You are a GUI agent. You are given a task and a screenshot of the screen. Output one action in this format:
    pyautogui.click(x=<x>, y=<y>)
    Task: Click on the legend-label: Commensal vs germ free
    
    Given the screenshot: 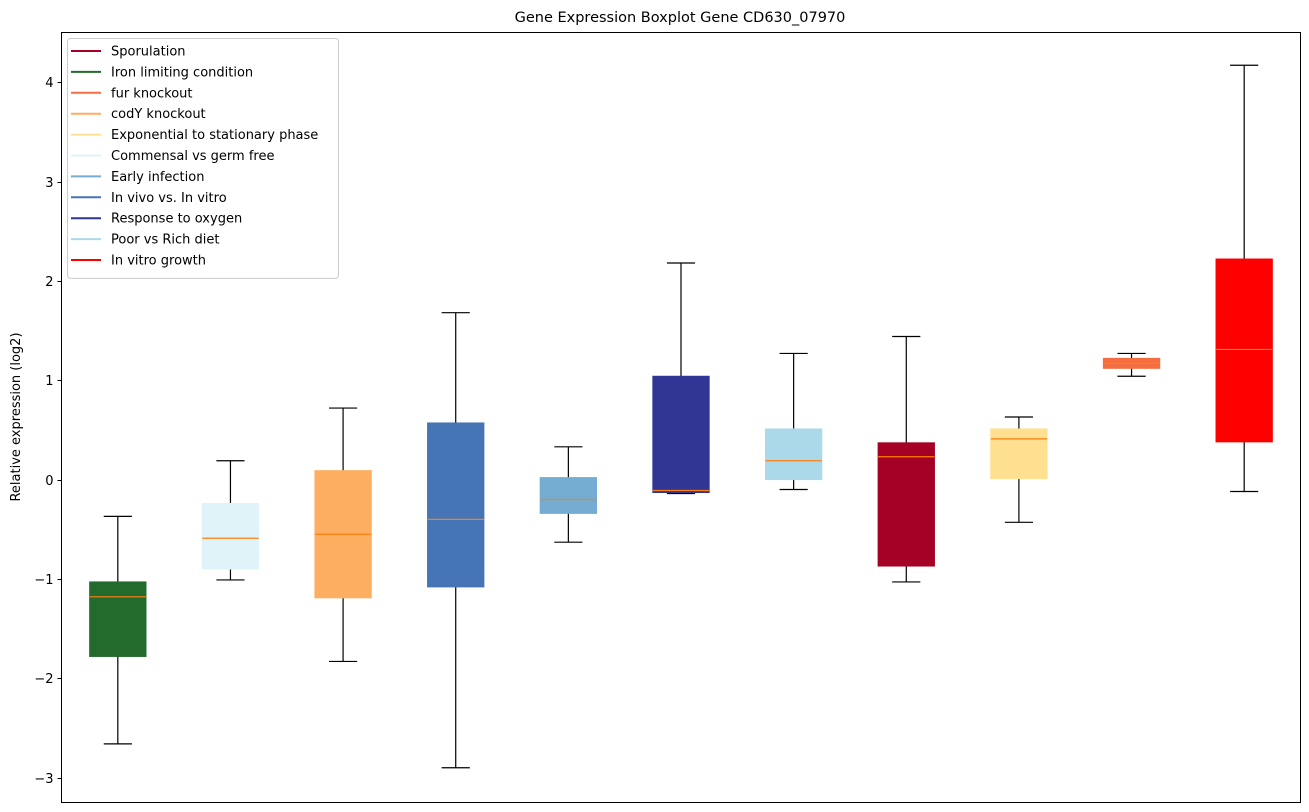 What is the action you would take?
    pyautogui.click(x=192, y=156)
    